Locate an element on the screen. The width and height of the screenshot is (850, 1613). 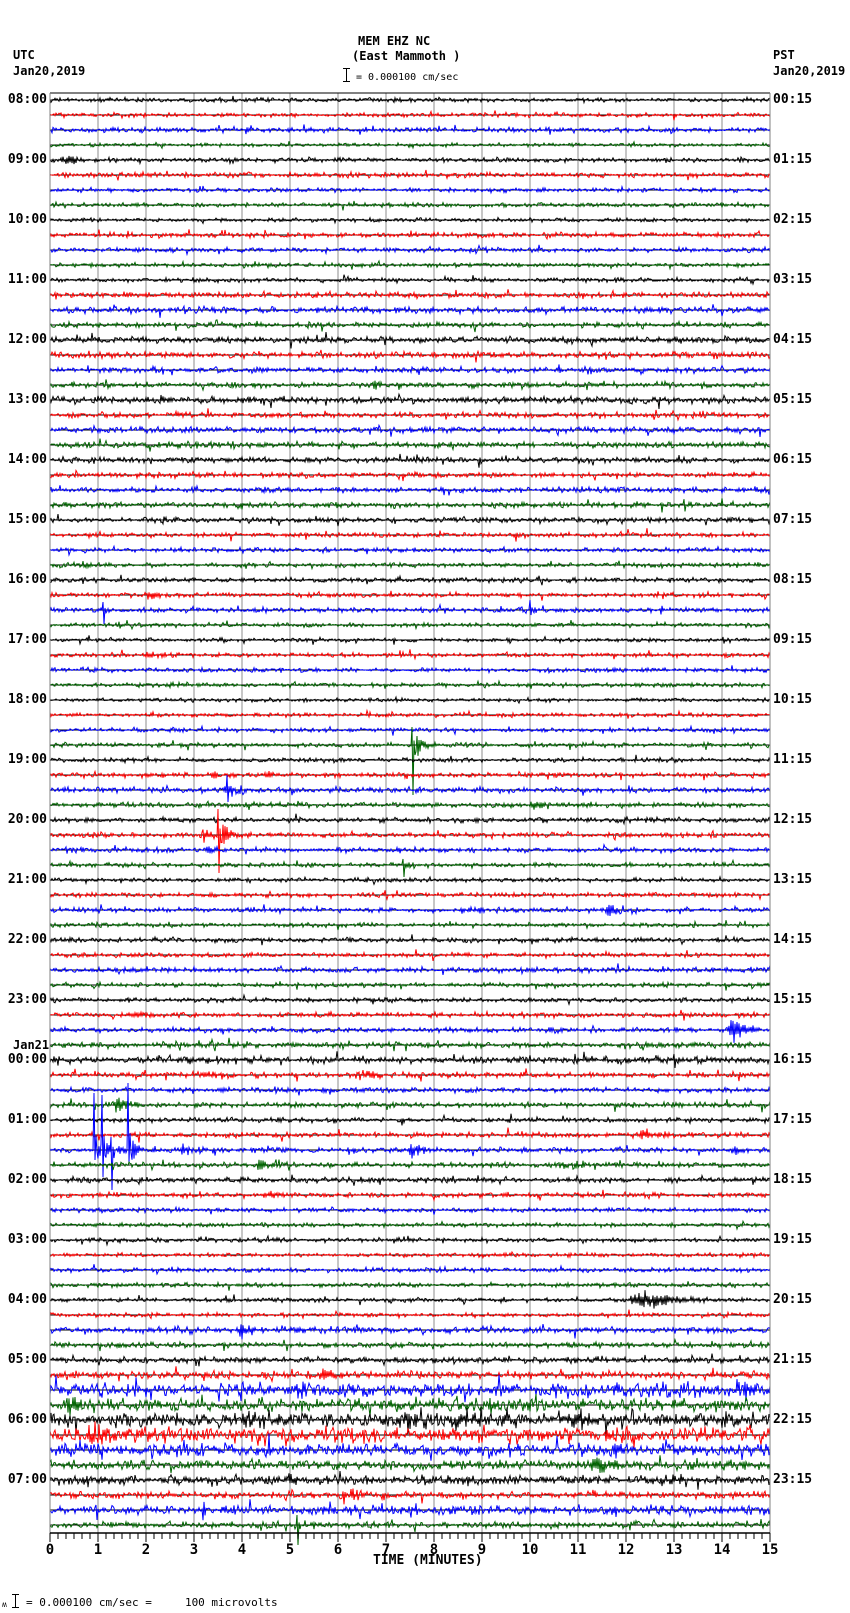
time-tick-label: 1 is located at coordinates (98, 1550).